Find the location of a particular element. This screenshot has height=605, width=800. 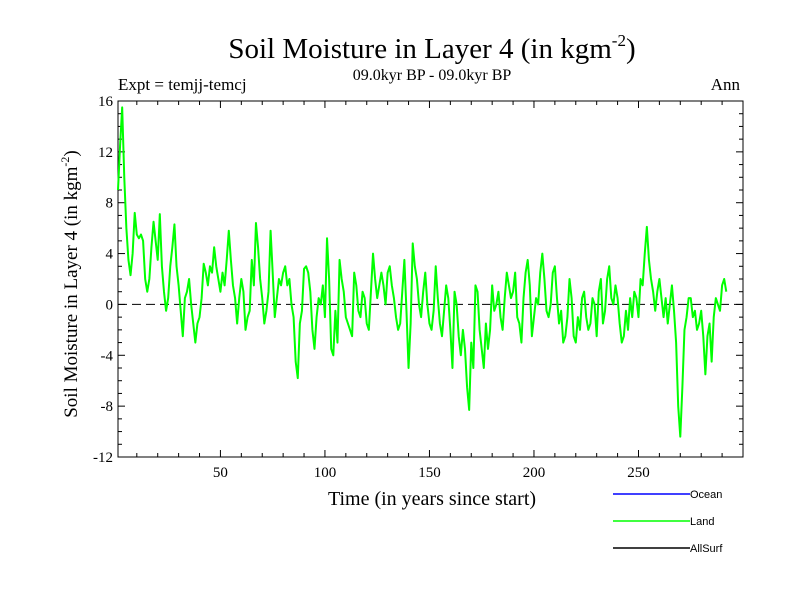

legend-label-ocean: Ocean is located at coordinates (706, 495).